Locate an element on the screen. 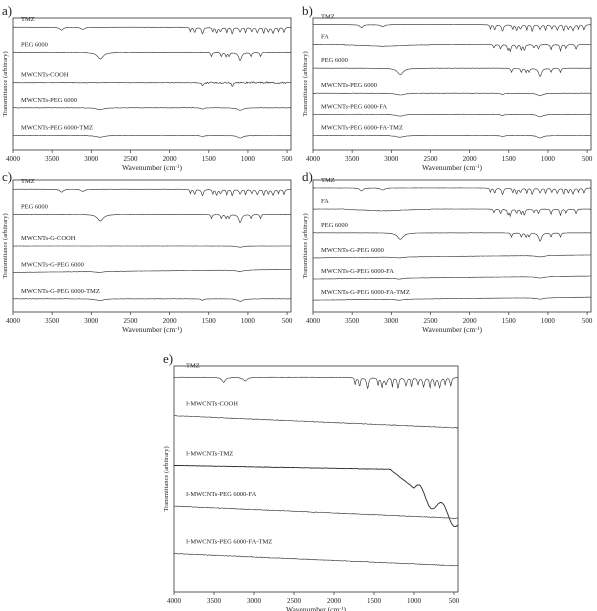  panel-label: d) is located at coordinates (307, 176).